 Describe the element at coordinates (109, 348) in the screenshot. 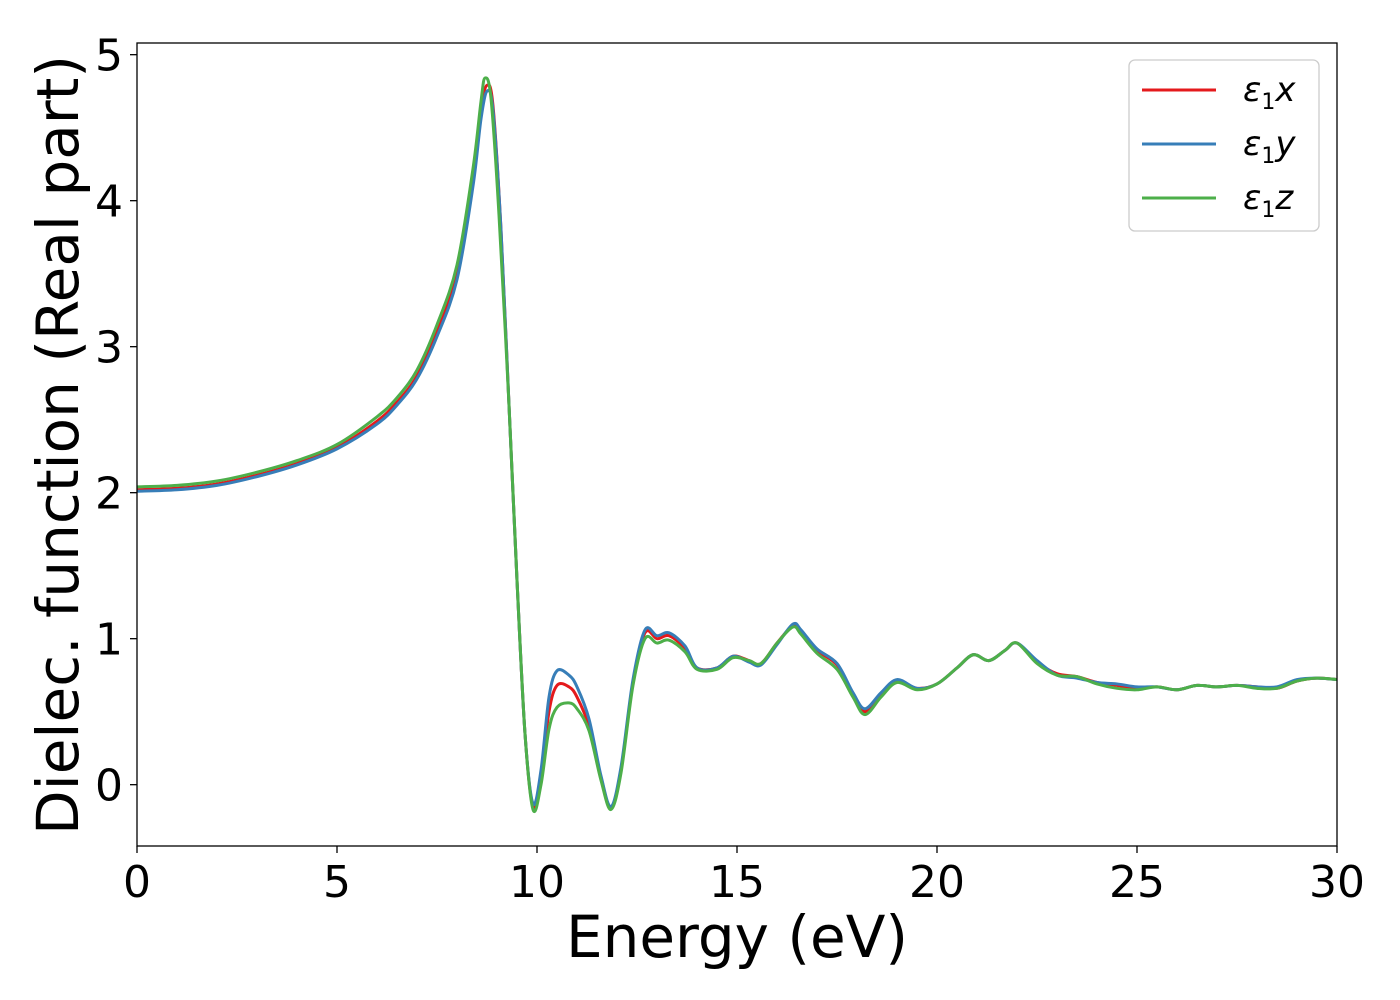

I see `y-tick-label: 3` at that location.